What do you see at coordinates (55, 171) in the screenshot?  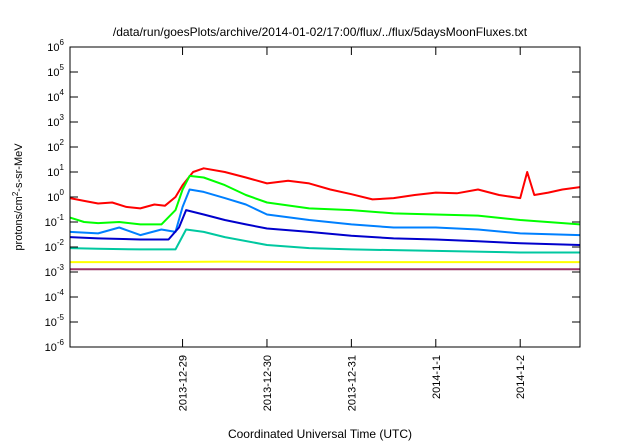 I see `y-tick-label: 10¹` at bounding box center [55, 171].